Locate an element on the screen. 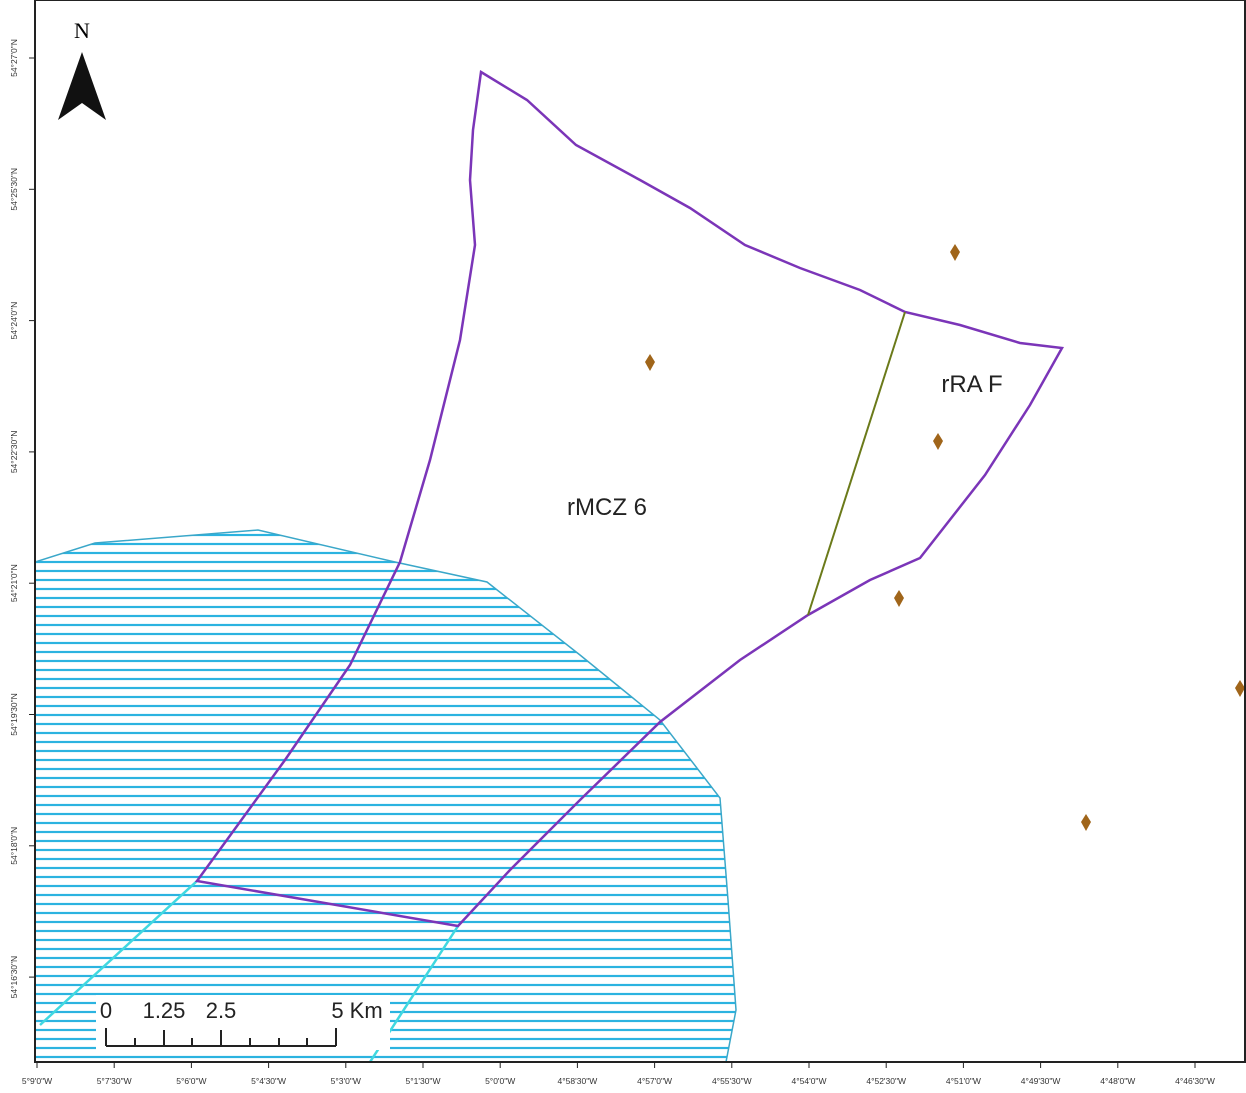  scale-label: 5 Km is located at coordinates (356, 1010).